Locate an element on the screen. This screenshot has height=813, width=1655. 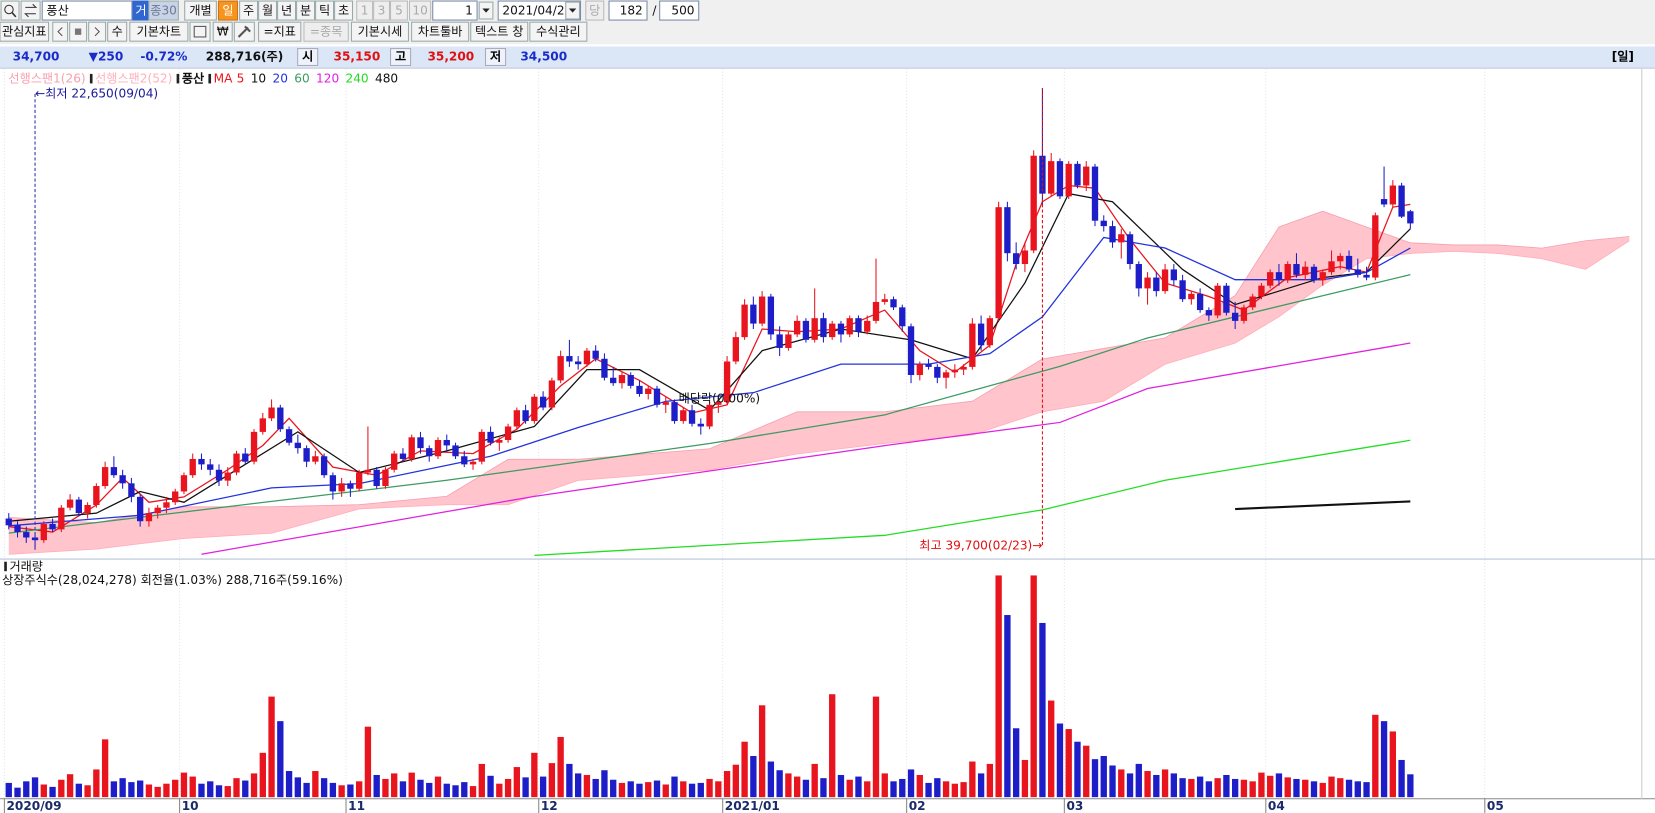
toolbar-label: 개별 is located at coordinates (200, 11).